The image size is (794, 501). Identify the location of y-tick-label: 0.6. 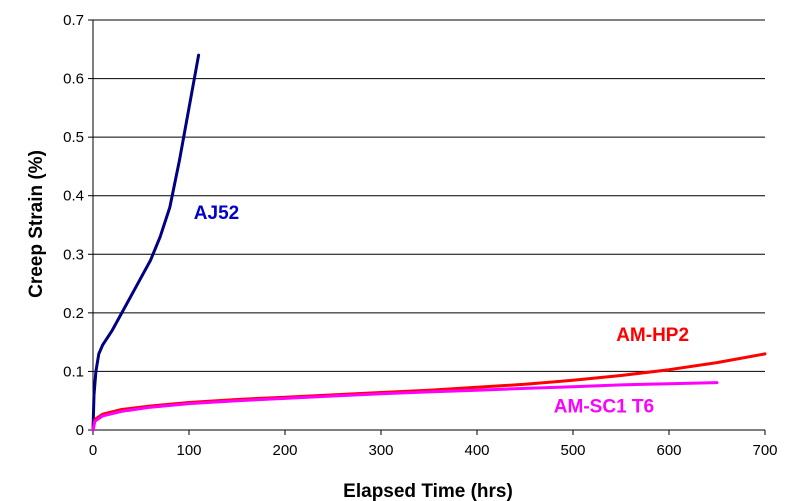
(73, 79).